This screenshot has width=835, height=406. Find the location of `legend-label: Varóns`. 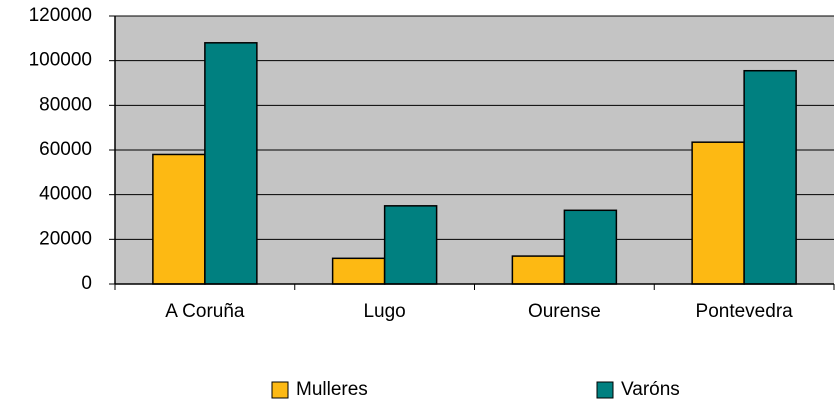

legend-label: Varóns is located at coordinates (650, 389).